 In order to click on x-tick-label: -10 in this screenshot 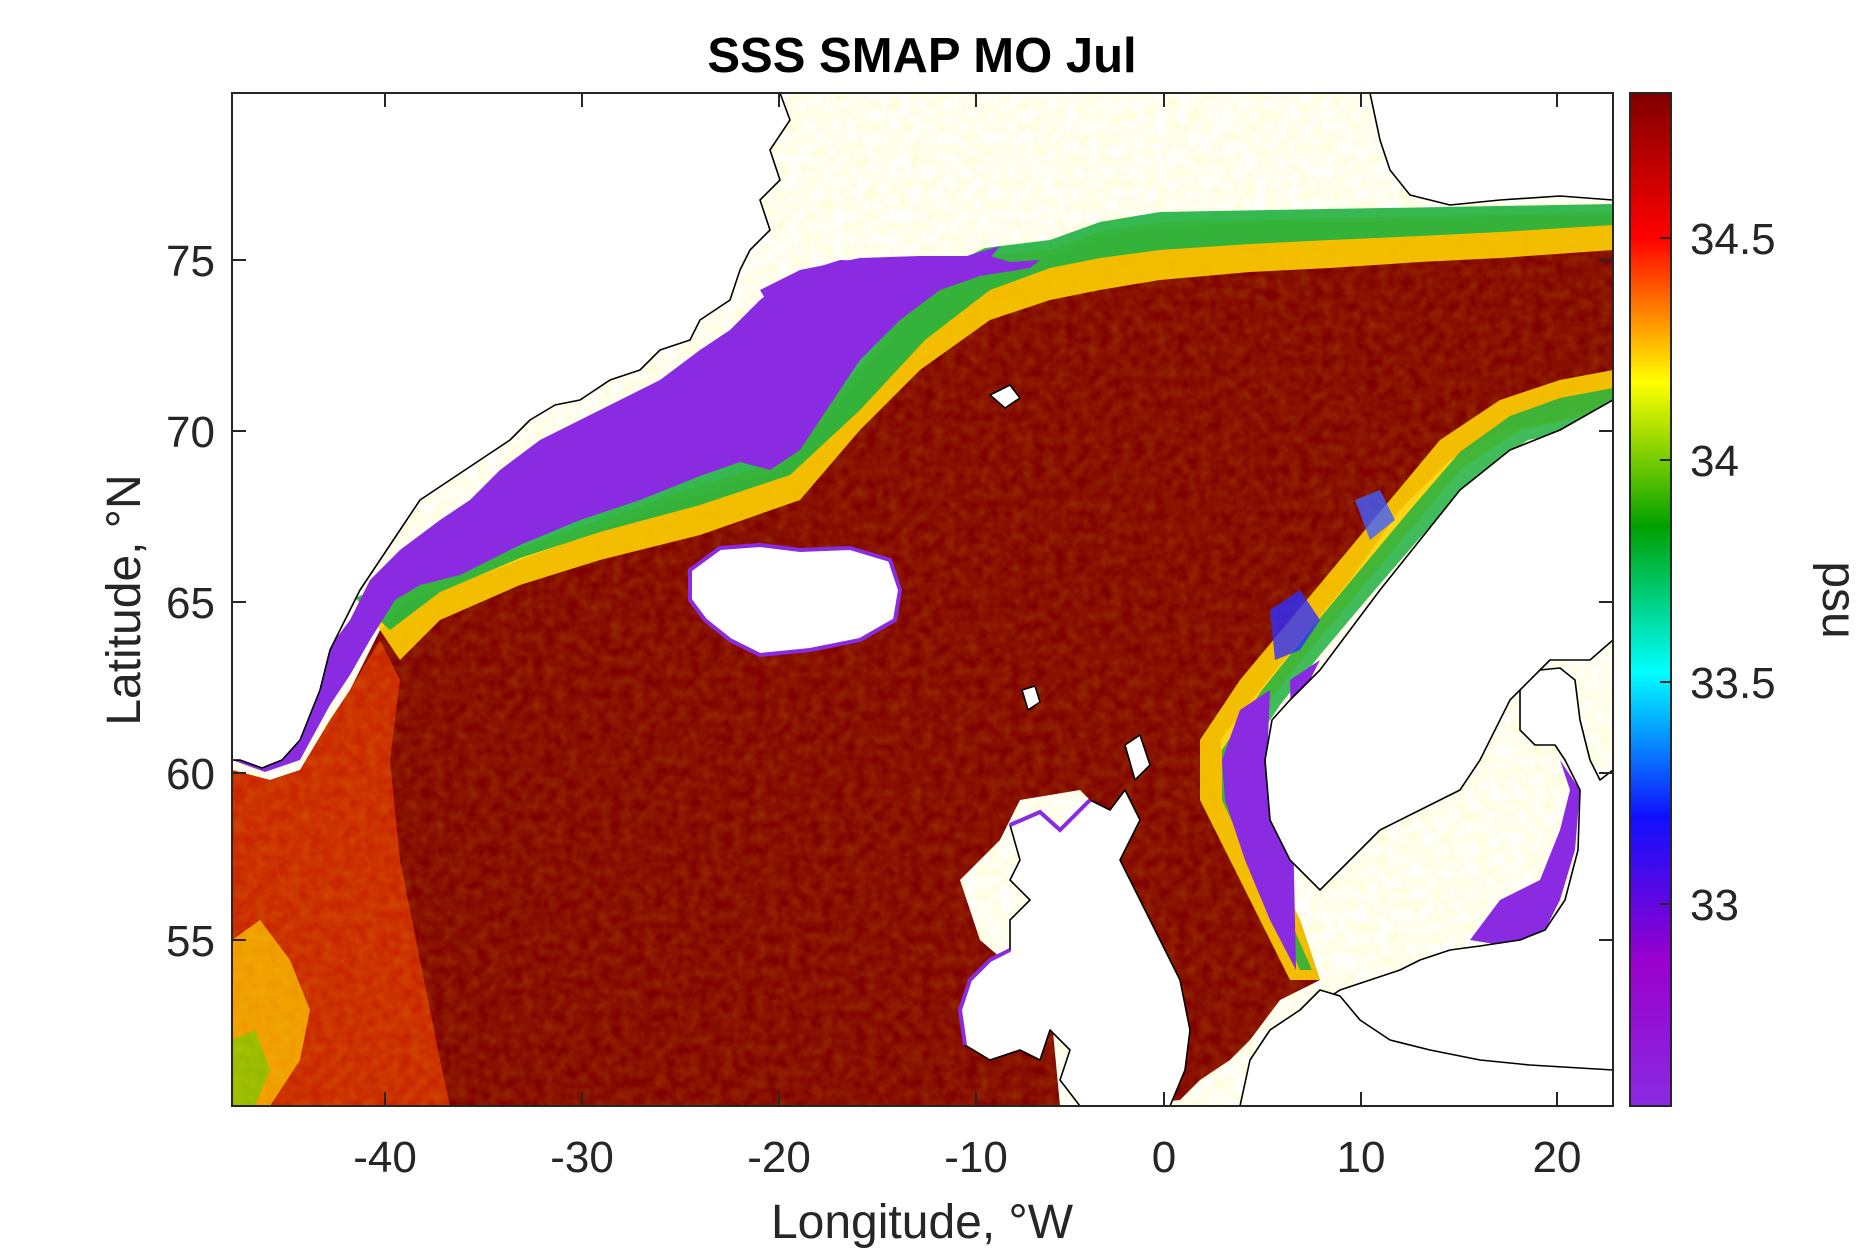, I will do `click(976, 1157)`.